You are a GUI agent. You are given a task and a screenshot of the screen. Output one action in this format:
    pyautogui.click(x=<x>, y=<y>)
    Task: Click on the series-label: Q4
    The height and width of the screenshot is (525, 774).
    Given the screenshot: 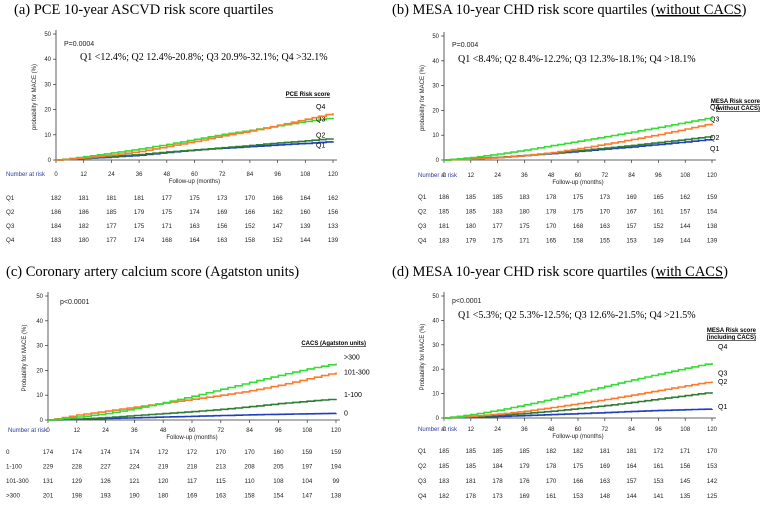 What is the action you would take?
    pyautogui.click(x=714, y=107)
    